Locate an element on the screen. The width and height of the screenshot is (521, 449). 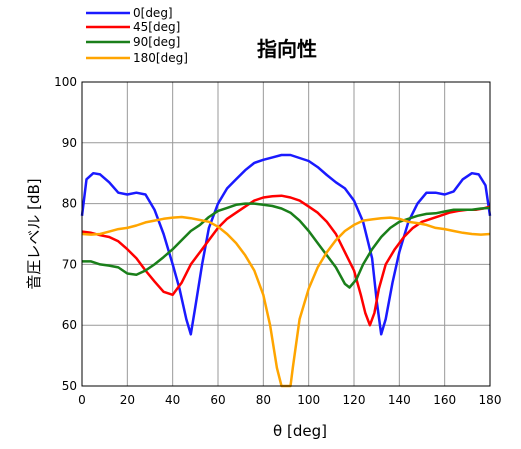
x-tick-label: 80 is located at coordinates (263, 400).